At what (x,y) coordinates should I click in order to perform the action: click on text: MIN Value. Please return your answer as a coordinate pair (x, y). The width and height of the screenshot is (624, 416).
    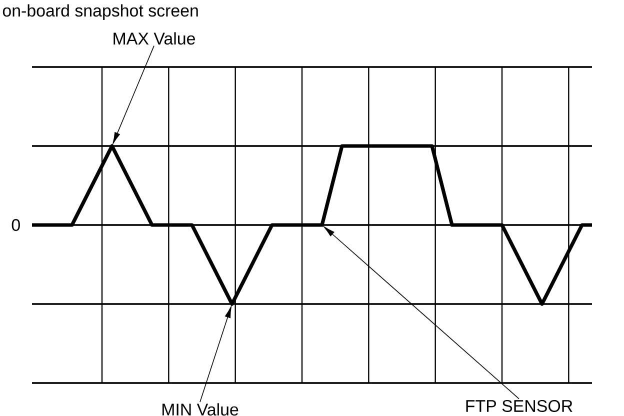
    Looking at the image, I should click on (200, 409).